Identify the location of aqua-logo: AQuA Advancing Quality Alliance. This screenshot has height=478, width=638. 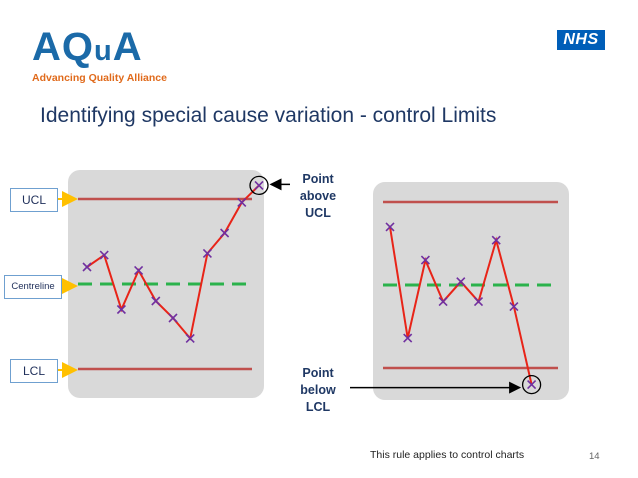
(103, 53).